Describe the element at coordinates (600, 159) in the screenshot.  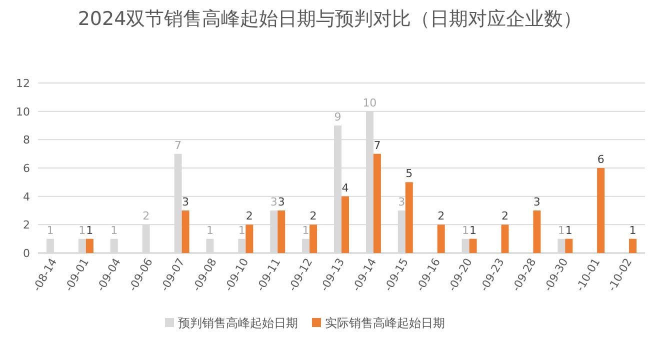
I see `data-label: 6` at that location.